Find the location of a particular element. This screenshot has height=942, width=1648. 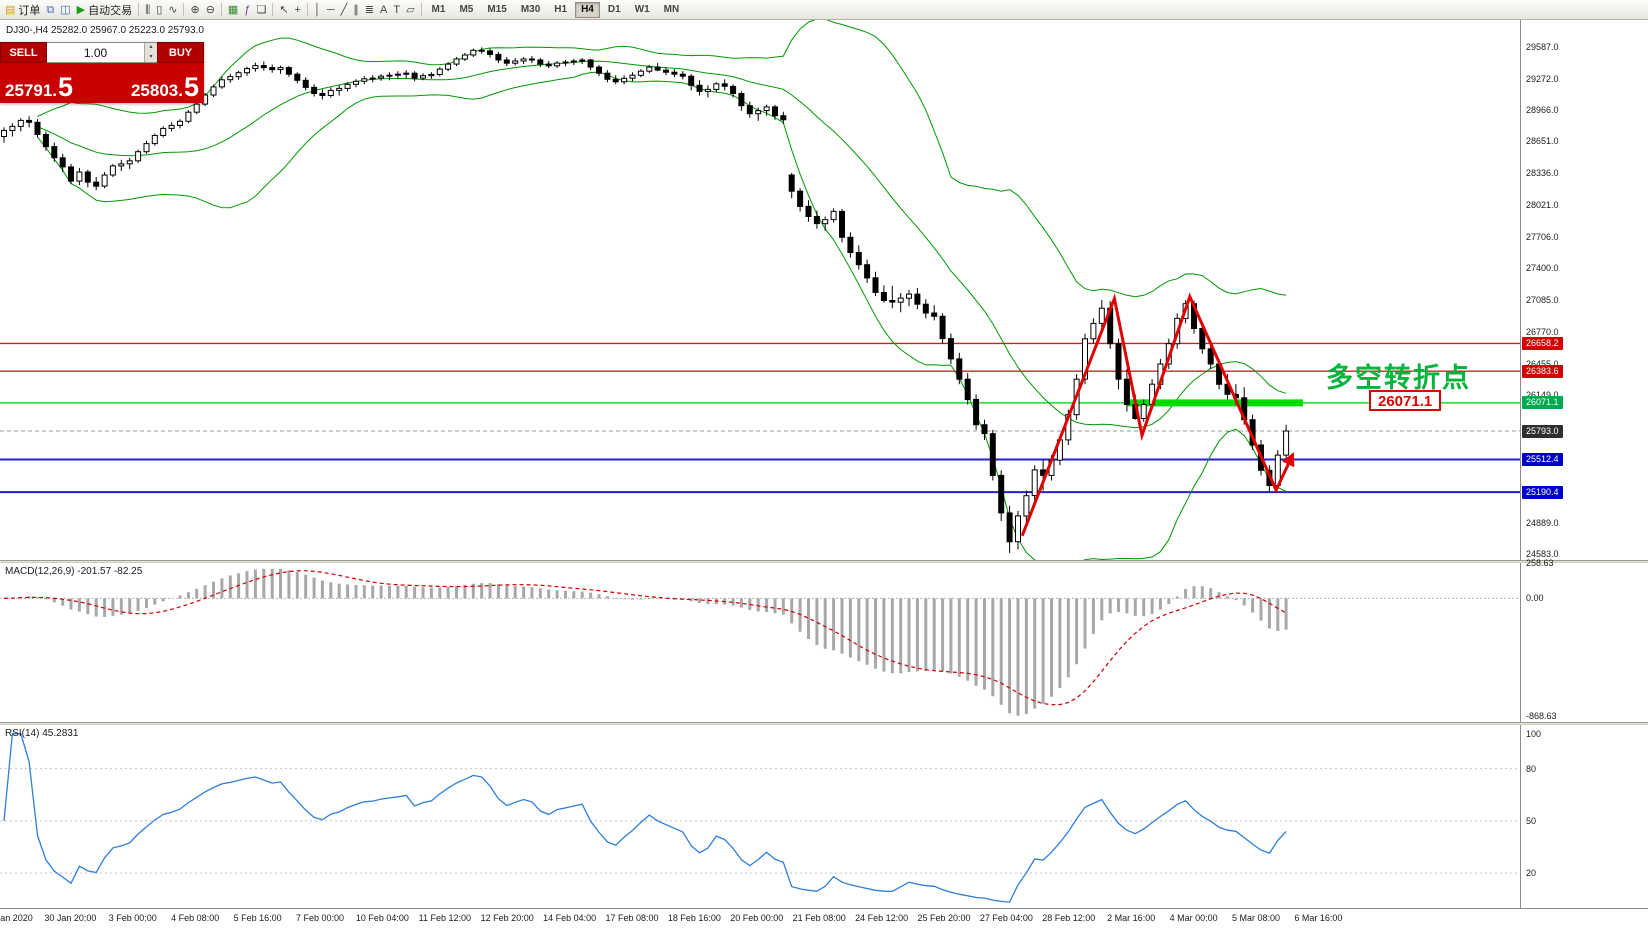

trendline-button: ╱ is located at coordinates (344, 10).